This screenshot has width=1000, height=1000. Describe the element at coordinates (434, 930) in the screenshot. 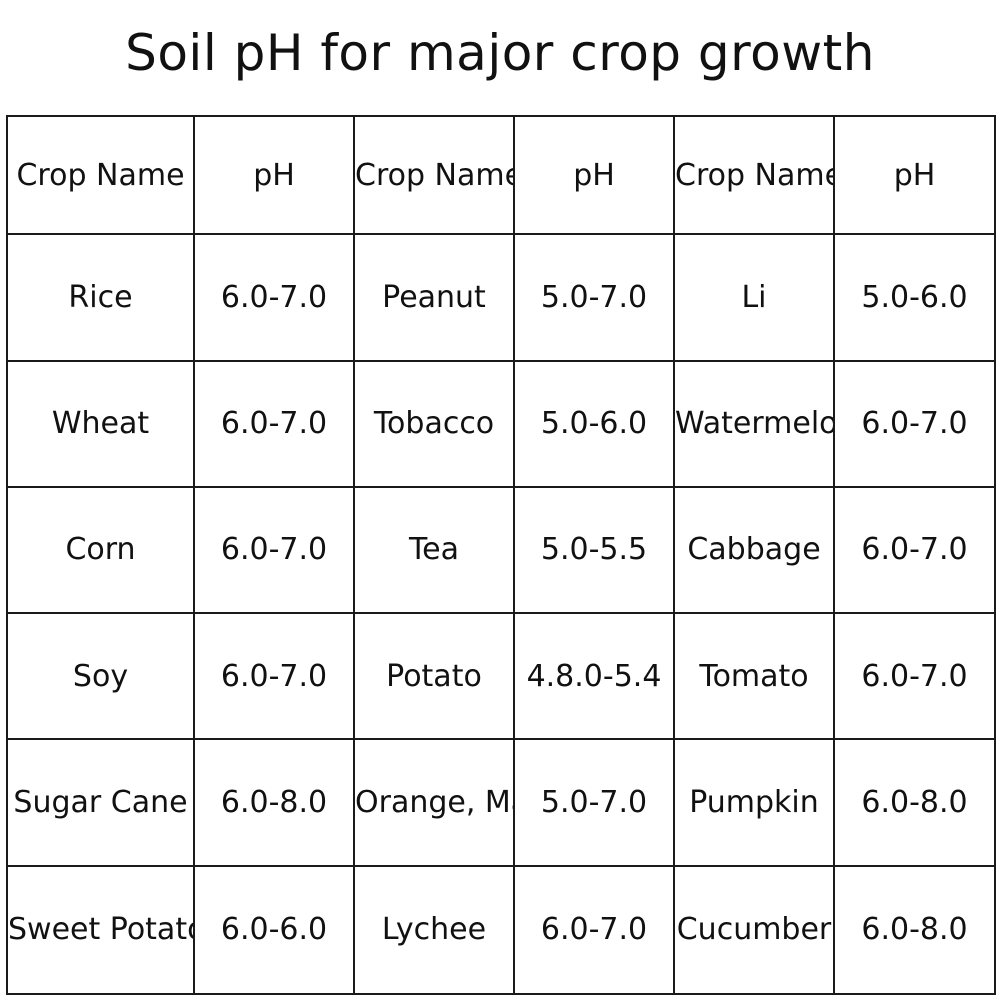

I see `crop-name-cell: Lychee` at that location.